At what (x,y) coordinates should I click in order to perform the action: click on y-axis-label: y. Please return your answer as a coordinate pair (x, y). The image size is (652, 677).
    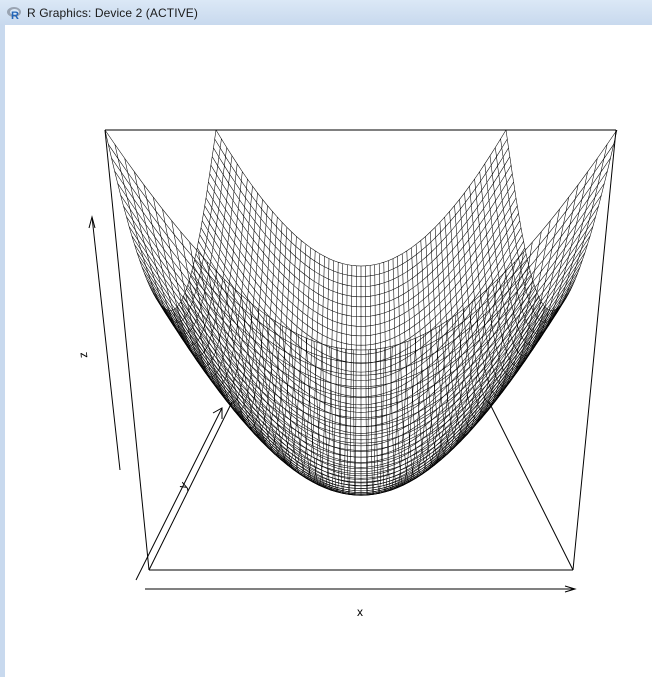
    Looking at the image, I should click on (183, 486).